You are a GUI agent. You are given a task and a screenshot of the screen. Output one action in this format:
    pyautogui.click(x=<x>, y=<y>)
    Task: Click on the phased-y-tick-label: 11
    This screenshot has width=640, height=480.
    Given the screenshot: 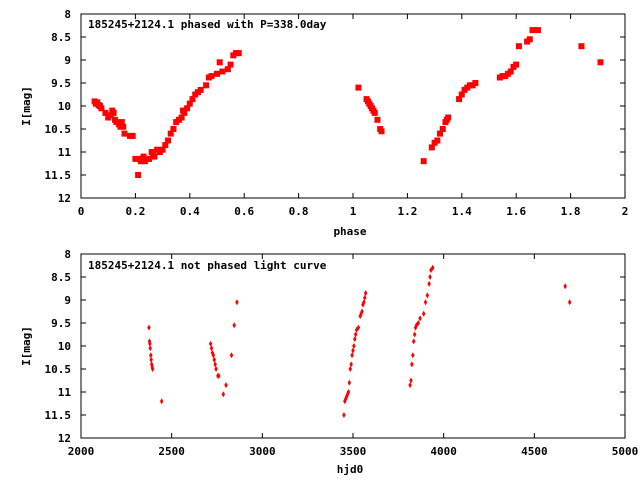 What is the action you would take?
    pyautogui.click(x=65, y=152)
    